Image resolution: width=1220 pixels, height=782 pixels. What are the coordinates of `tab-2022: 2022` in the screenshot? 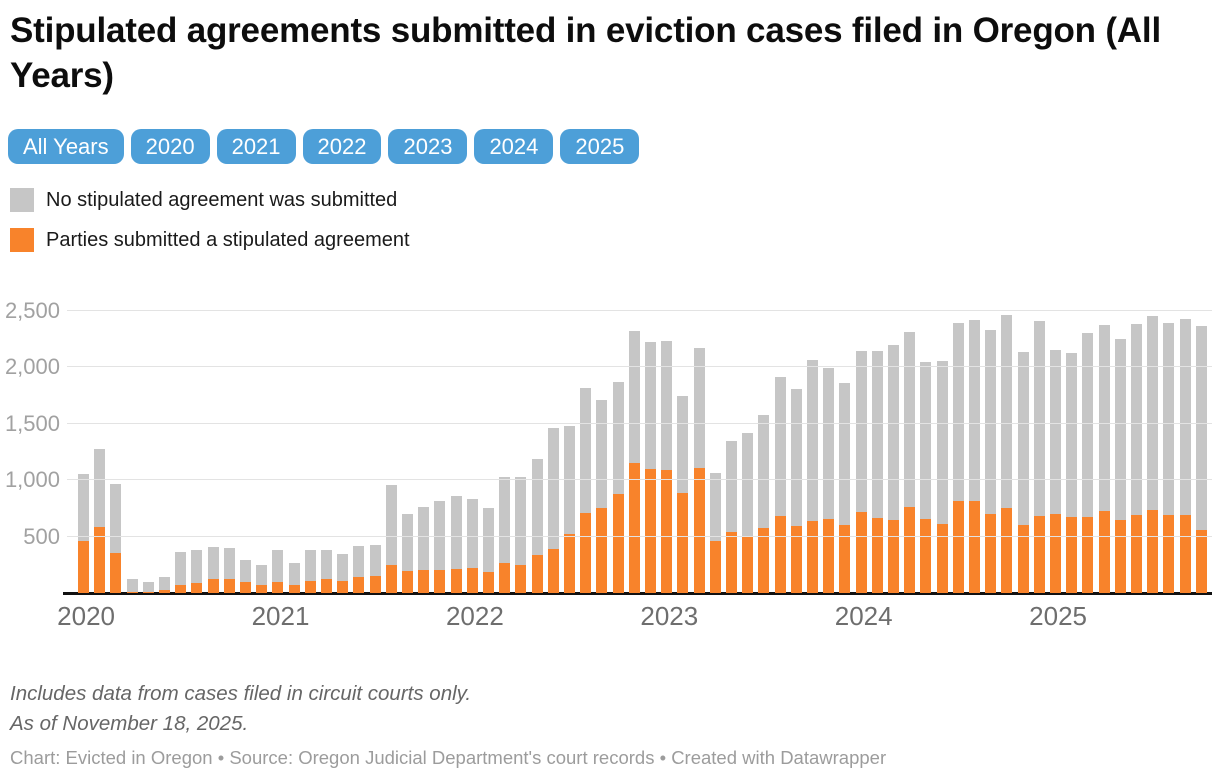 It's located at (342, 146).